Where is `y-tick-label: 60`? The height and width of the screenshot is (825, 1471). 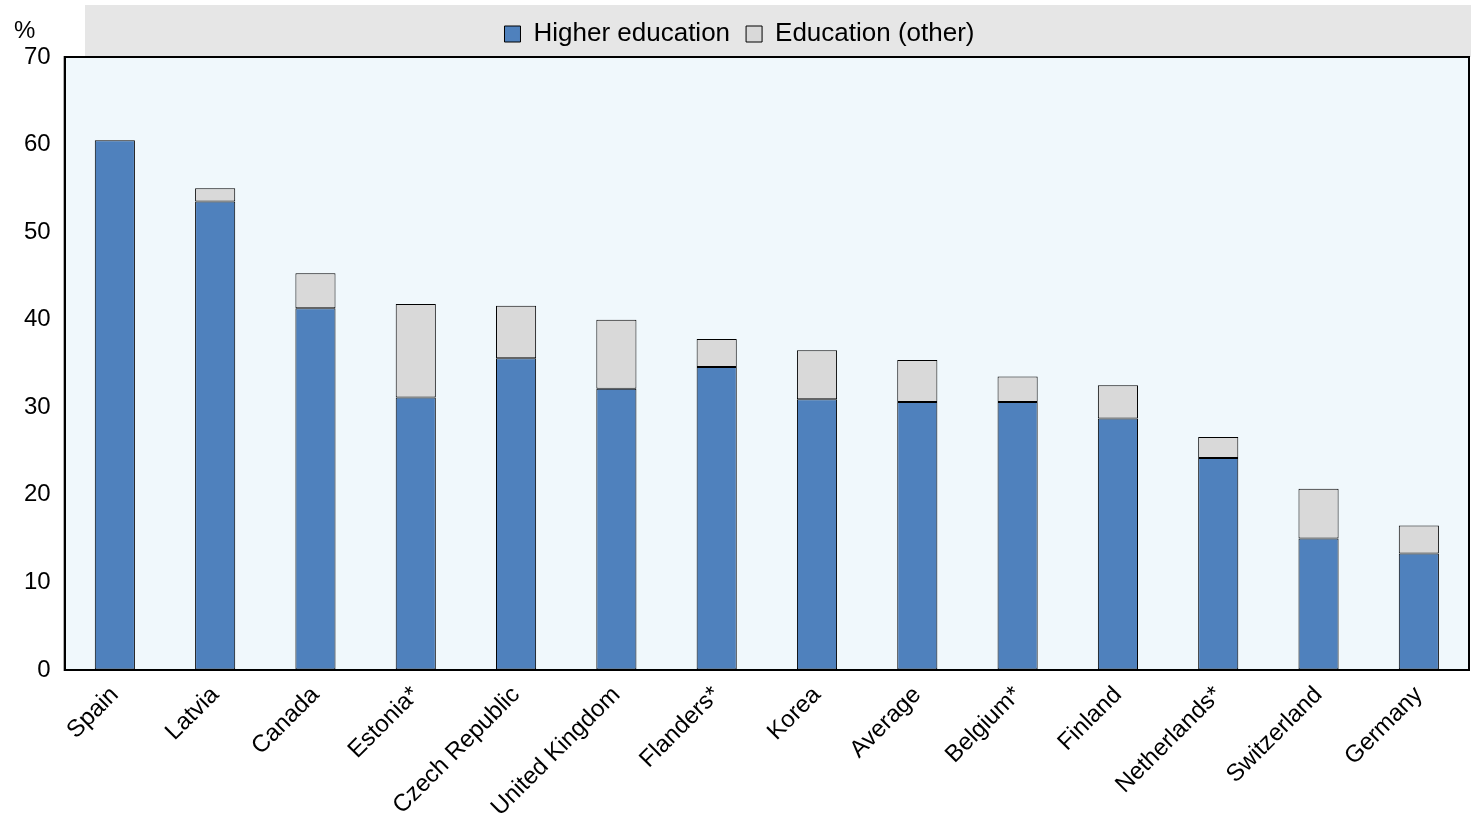
y-tick-label: 60 is located at coordinates (37, 143).